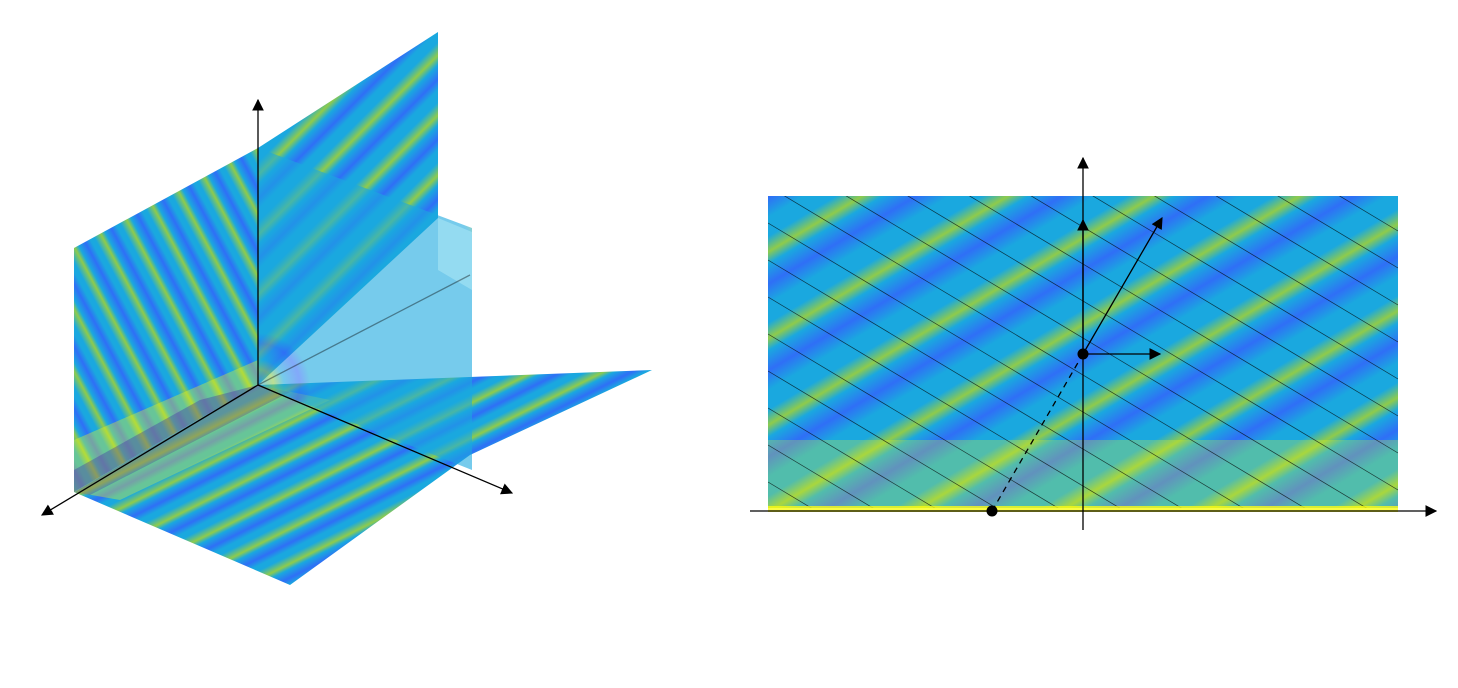  What do you see at coordinates (1122, 285) in the screenshot?
I see `wave-vector` at bounding box center [1122, 285].